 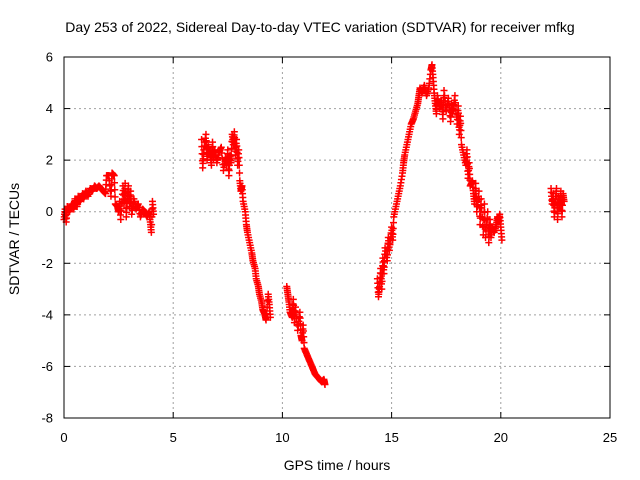 I want to click on y-axis-label: SDTVAR / TECUs, so click(x=14, y=239).